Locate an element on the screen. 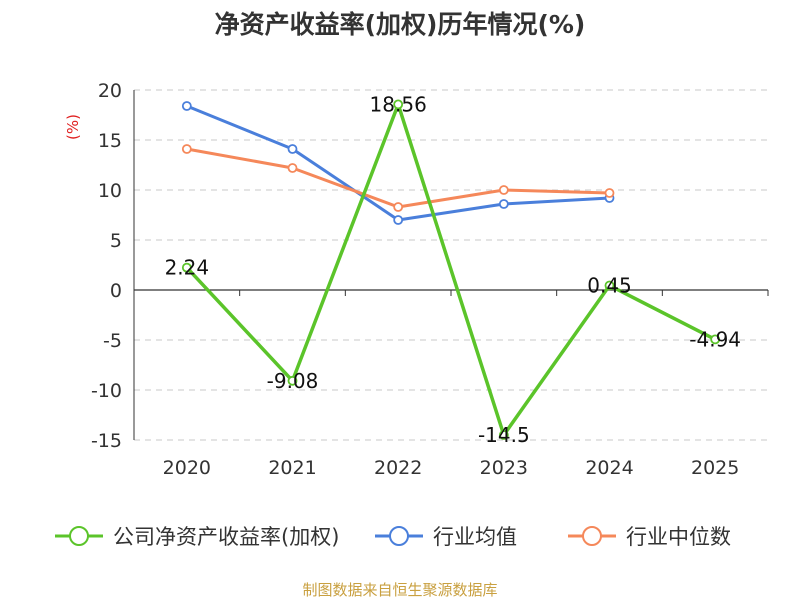  legend-item-1: 行业均值 is located at coordinates (446, 537).